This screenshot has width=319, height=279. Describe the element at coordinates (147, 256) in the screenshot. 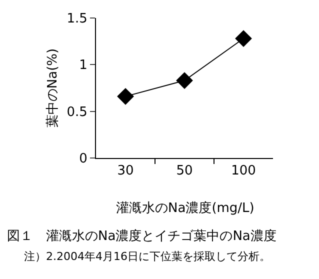

I see `text: 注）2.2004年4月16日に下位葉を採取して分析。` at that location.